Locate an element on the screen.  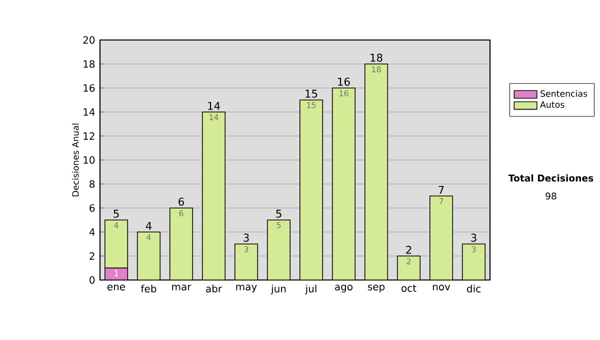
total-label: 4 is located at coordinates (149, 226).